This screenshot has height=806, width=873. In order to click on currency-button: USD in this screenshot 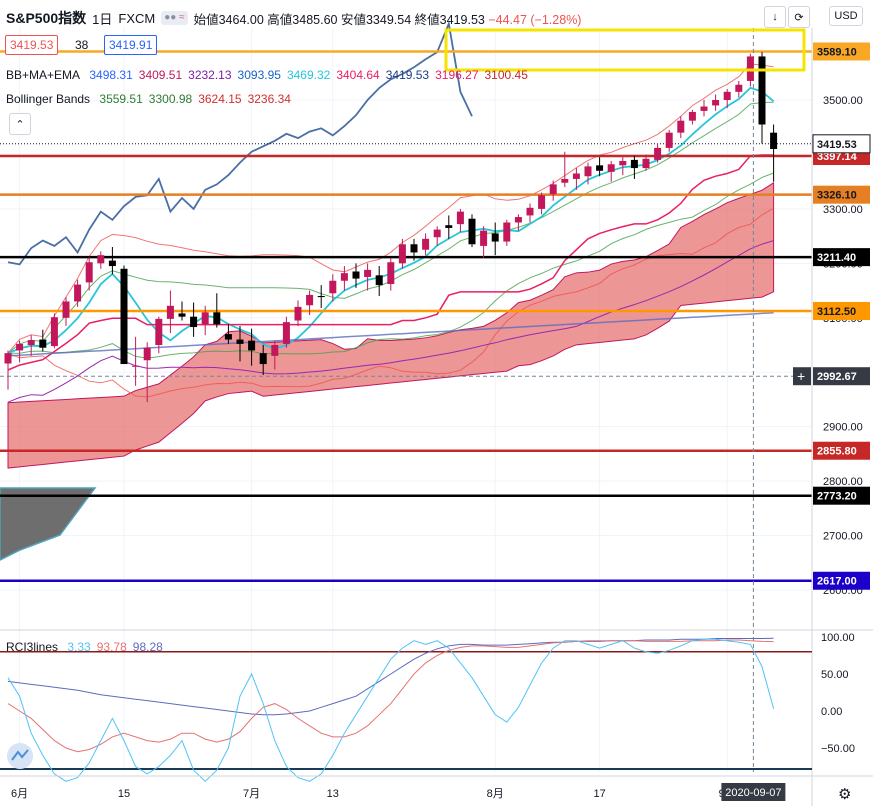, I will do `click(846, 16)`.